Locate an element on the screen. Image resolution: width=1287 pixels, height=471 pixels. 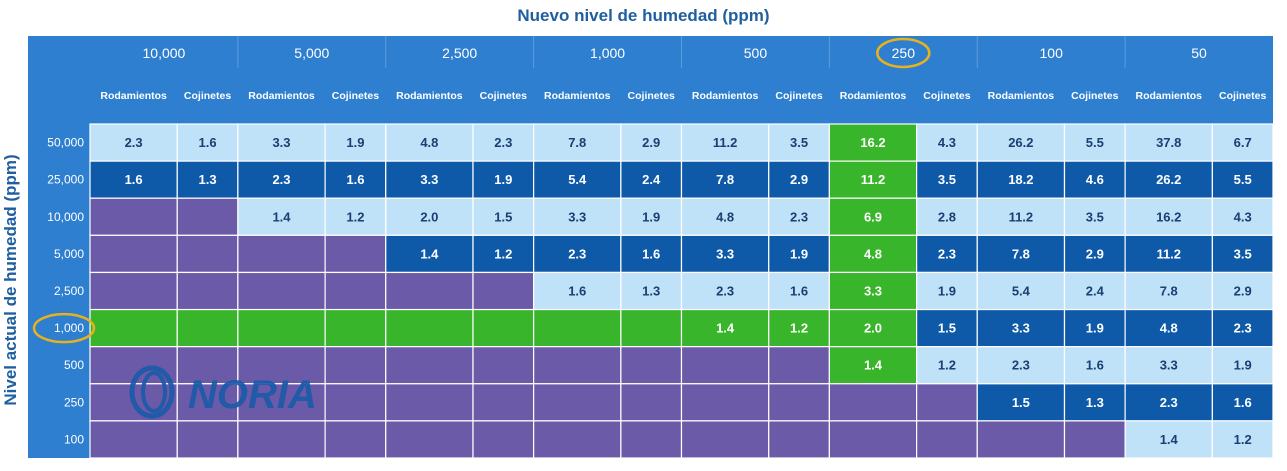
value-cojinetes: 2.3 is located at coordinates (503, 142).